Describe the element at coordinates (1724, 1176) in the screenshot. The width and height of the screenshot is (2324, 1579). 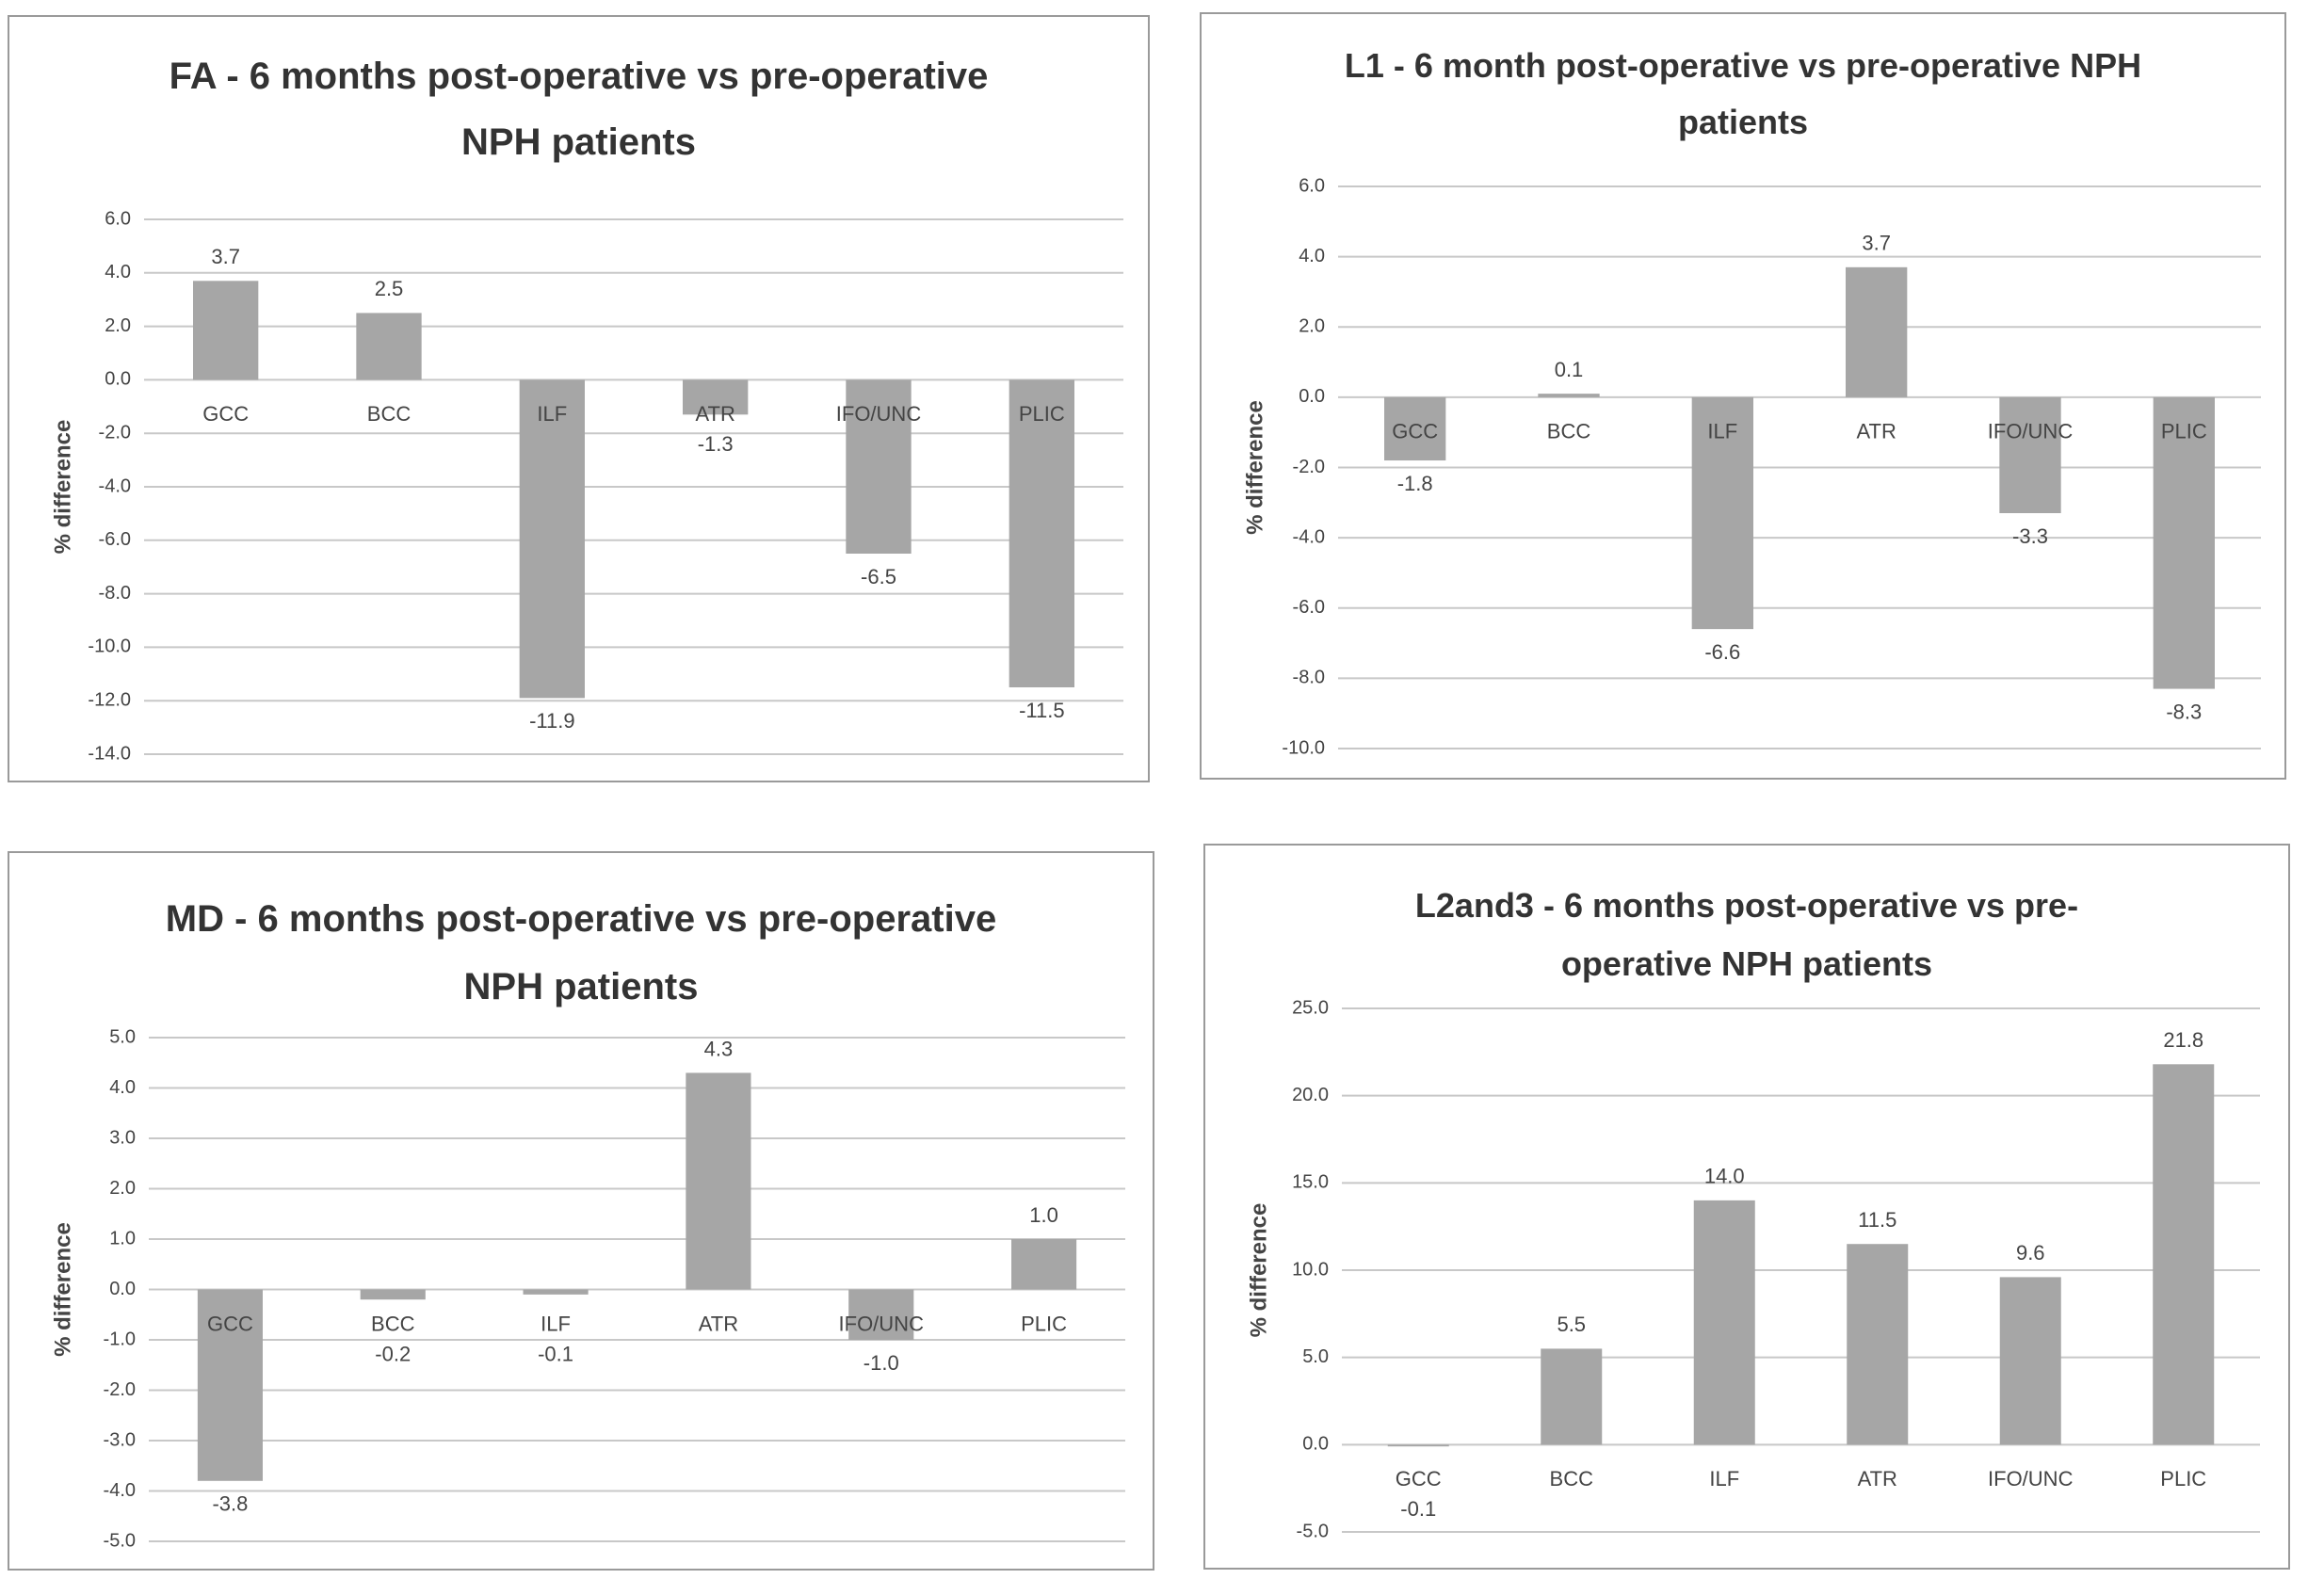
I see `data-label: 14.0` at that location.